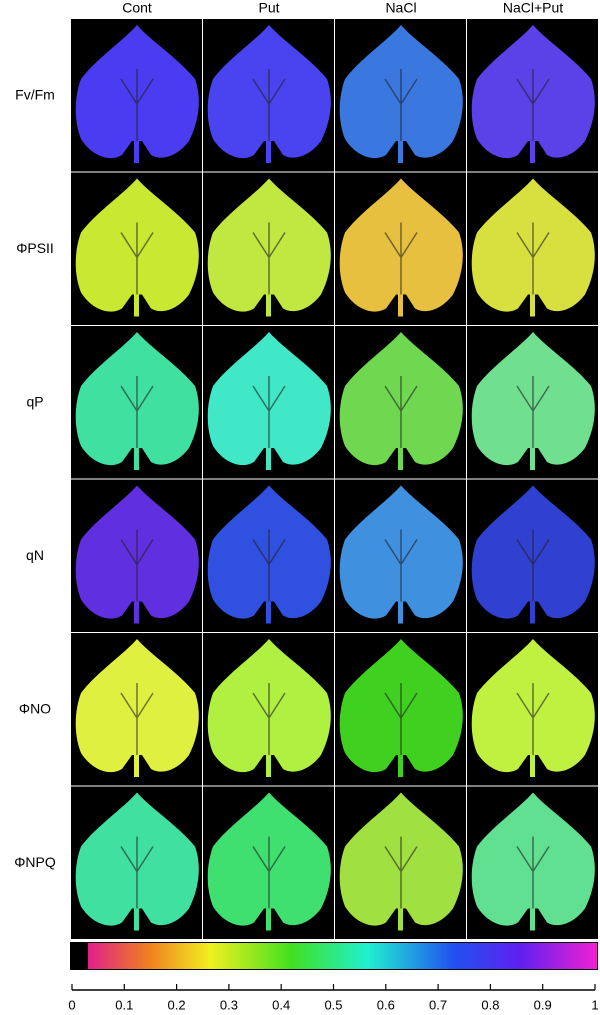 Image resolution: width=600 pixels, height=1015 pixels. I want to click on column-header: NaCl+Put, so click(533, 8).